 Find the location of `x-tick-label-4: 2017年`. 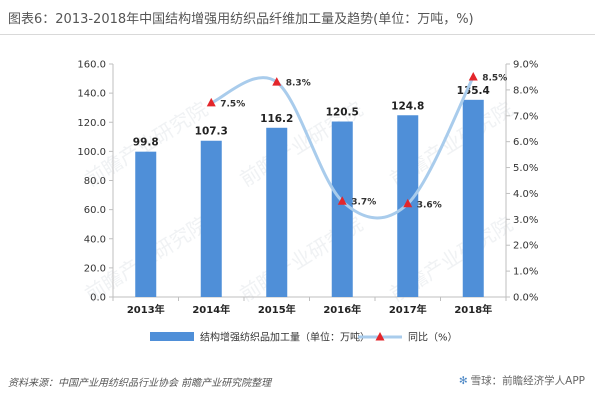

x-tick-label-4: 2017年 is located at coordinates (408, 309).